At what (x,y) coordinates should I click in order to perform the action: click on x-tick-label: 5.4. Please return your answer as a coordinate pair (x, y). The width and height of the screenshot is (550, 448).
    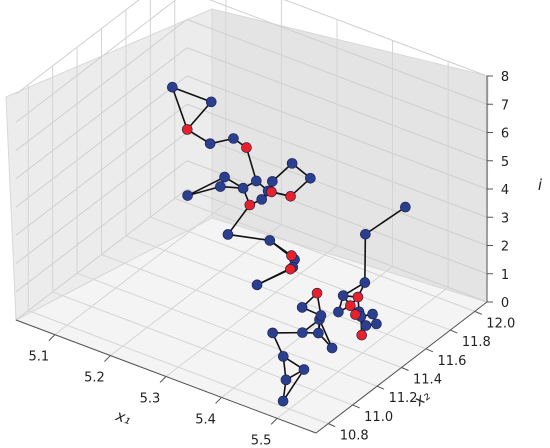
    Looking at the image, I should click on (205, 419).